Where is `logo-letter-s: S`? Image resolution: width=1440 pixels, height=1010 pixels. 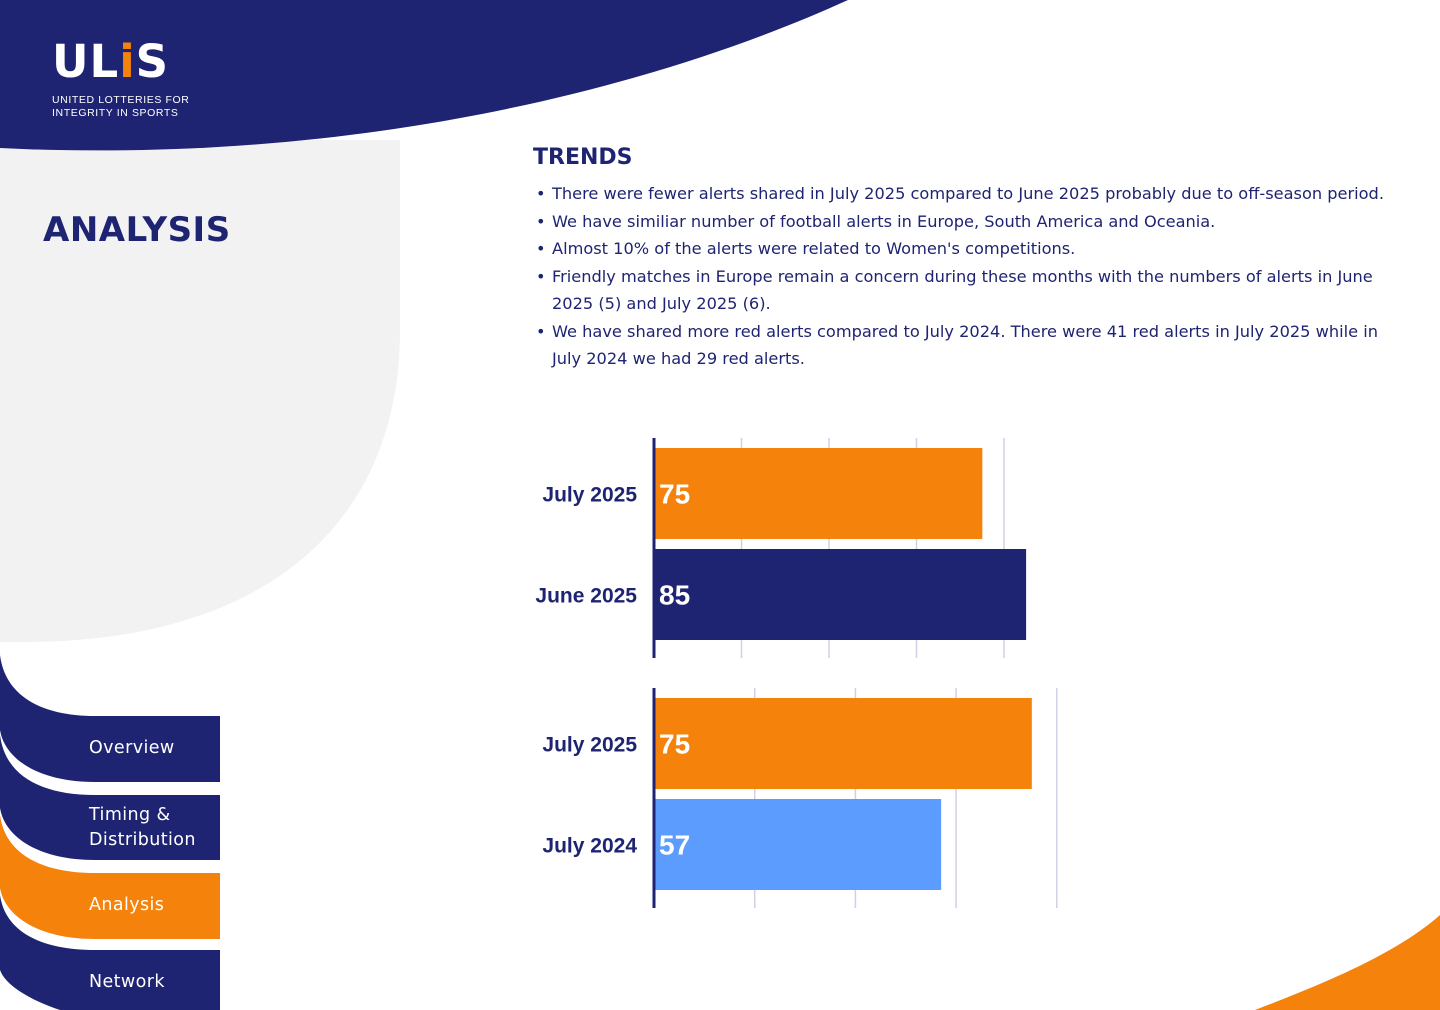 logo-letter-s: S is located at coordinates (152, 61).